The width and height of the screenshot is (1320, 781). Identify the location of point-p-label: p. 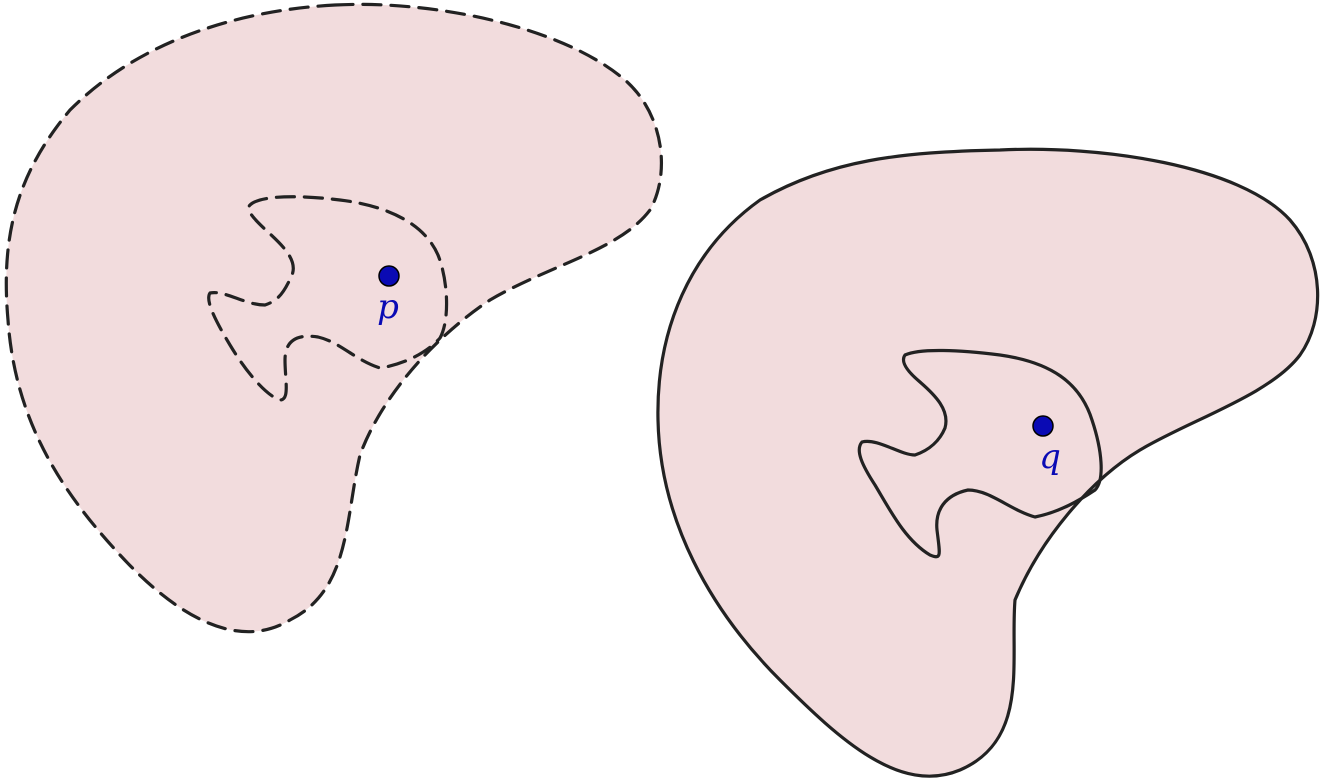
(388, 307).